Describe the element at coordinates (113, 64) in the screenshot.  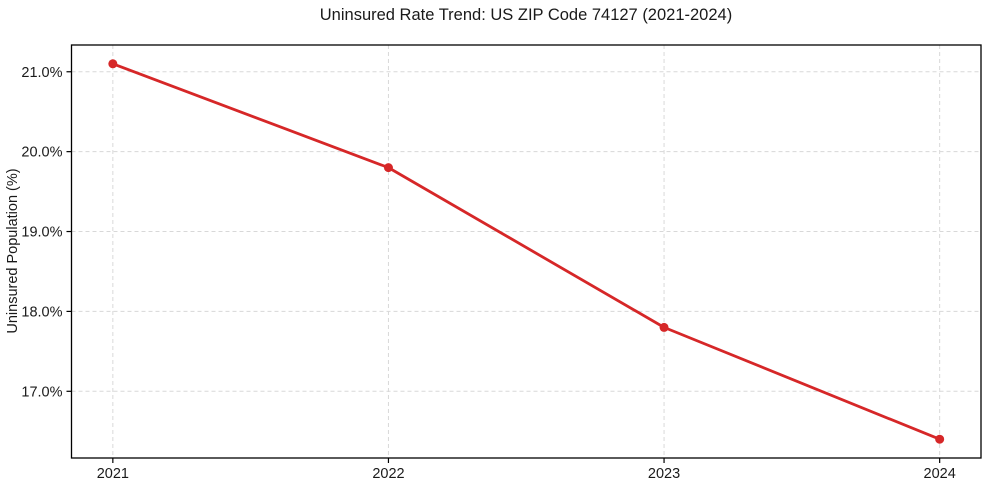
I see `data-point-2021` at that location.